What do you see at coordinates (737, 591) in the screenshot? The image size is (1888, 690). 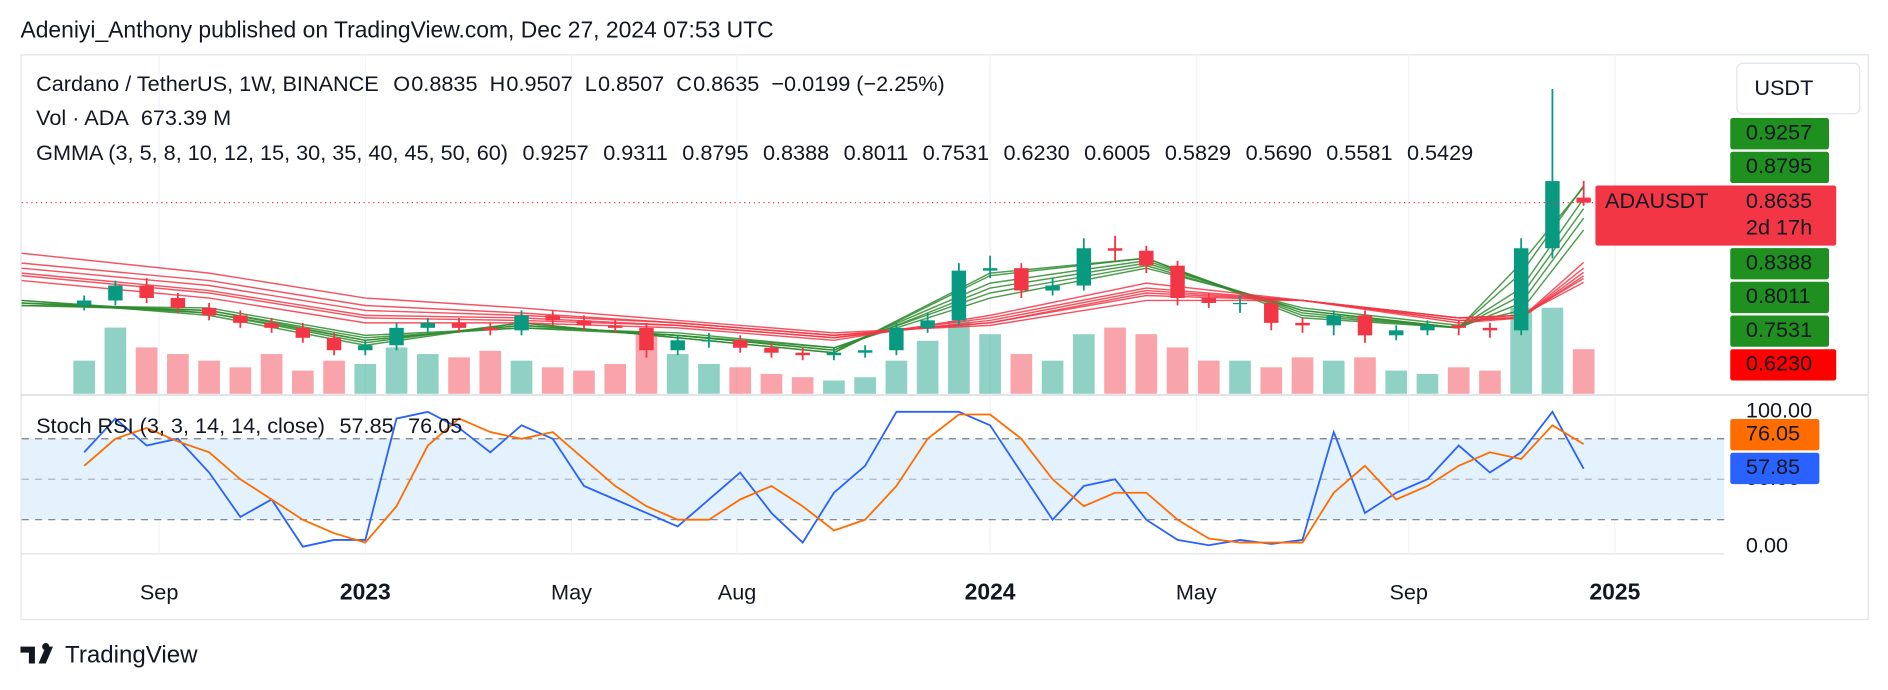 I see `x-tick-label: Aug` at bounding box center [737, 591].